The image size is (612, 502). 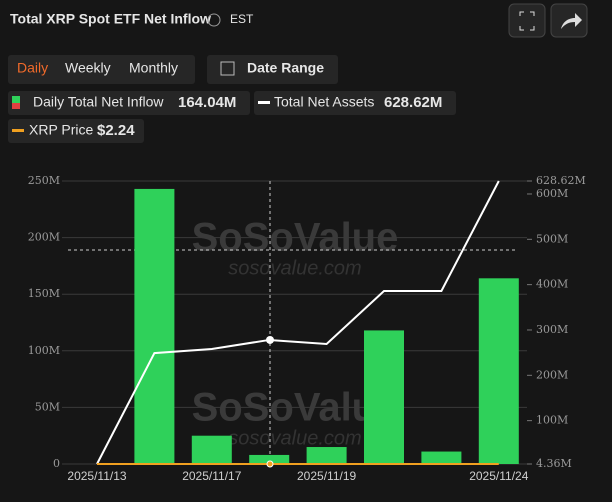 I want to click on legend-value: $2.24, so click(x=116, y=130).